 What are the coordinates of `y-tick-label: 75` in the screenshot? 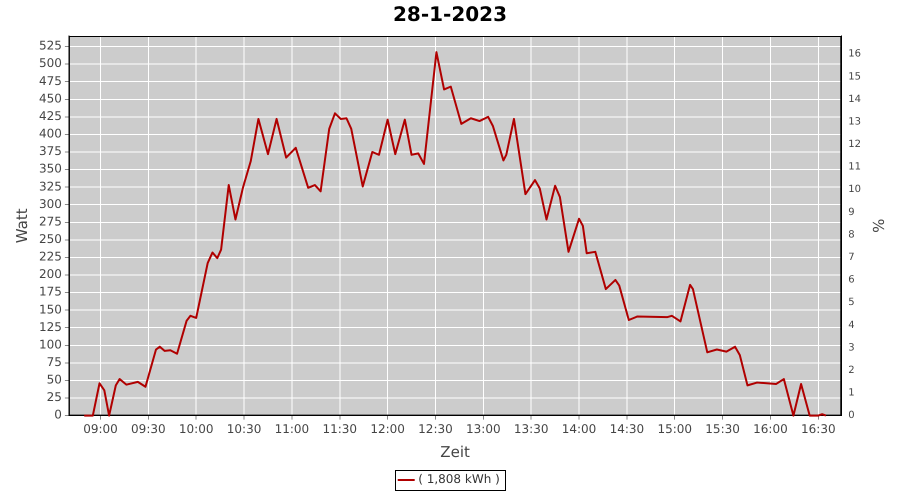 It's located at (54, 362).